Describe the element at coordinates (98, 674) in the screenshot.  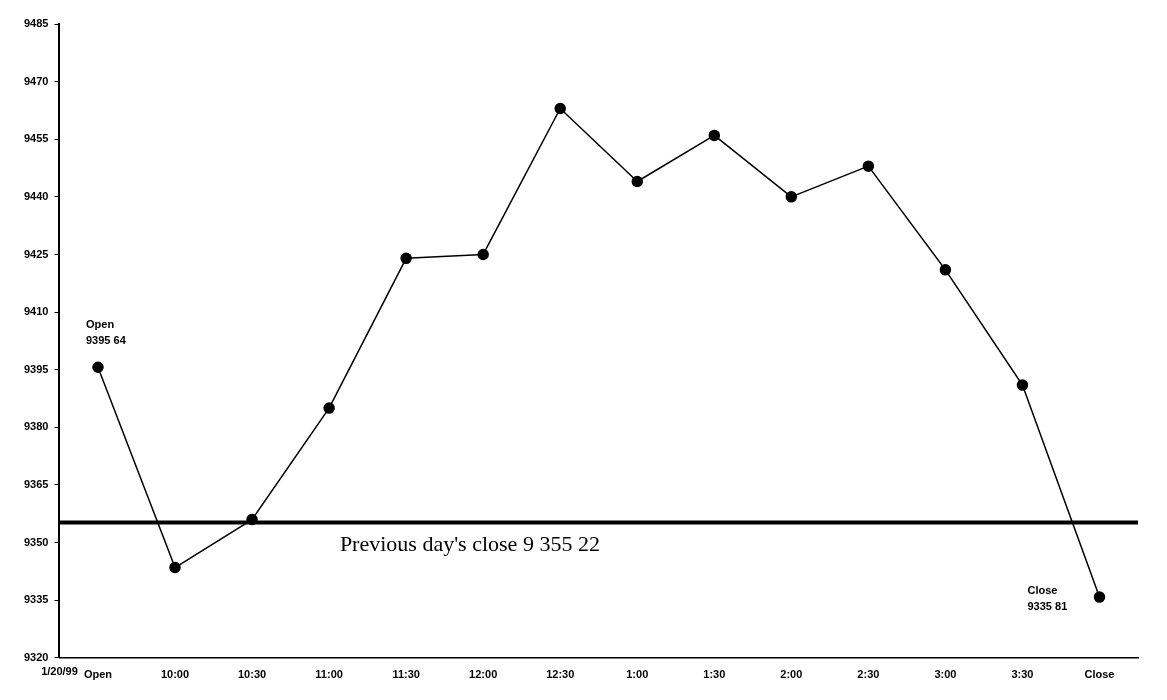
I see `x-tick-label: Open` at that location.